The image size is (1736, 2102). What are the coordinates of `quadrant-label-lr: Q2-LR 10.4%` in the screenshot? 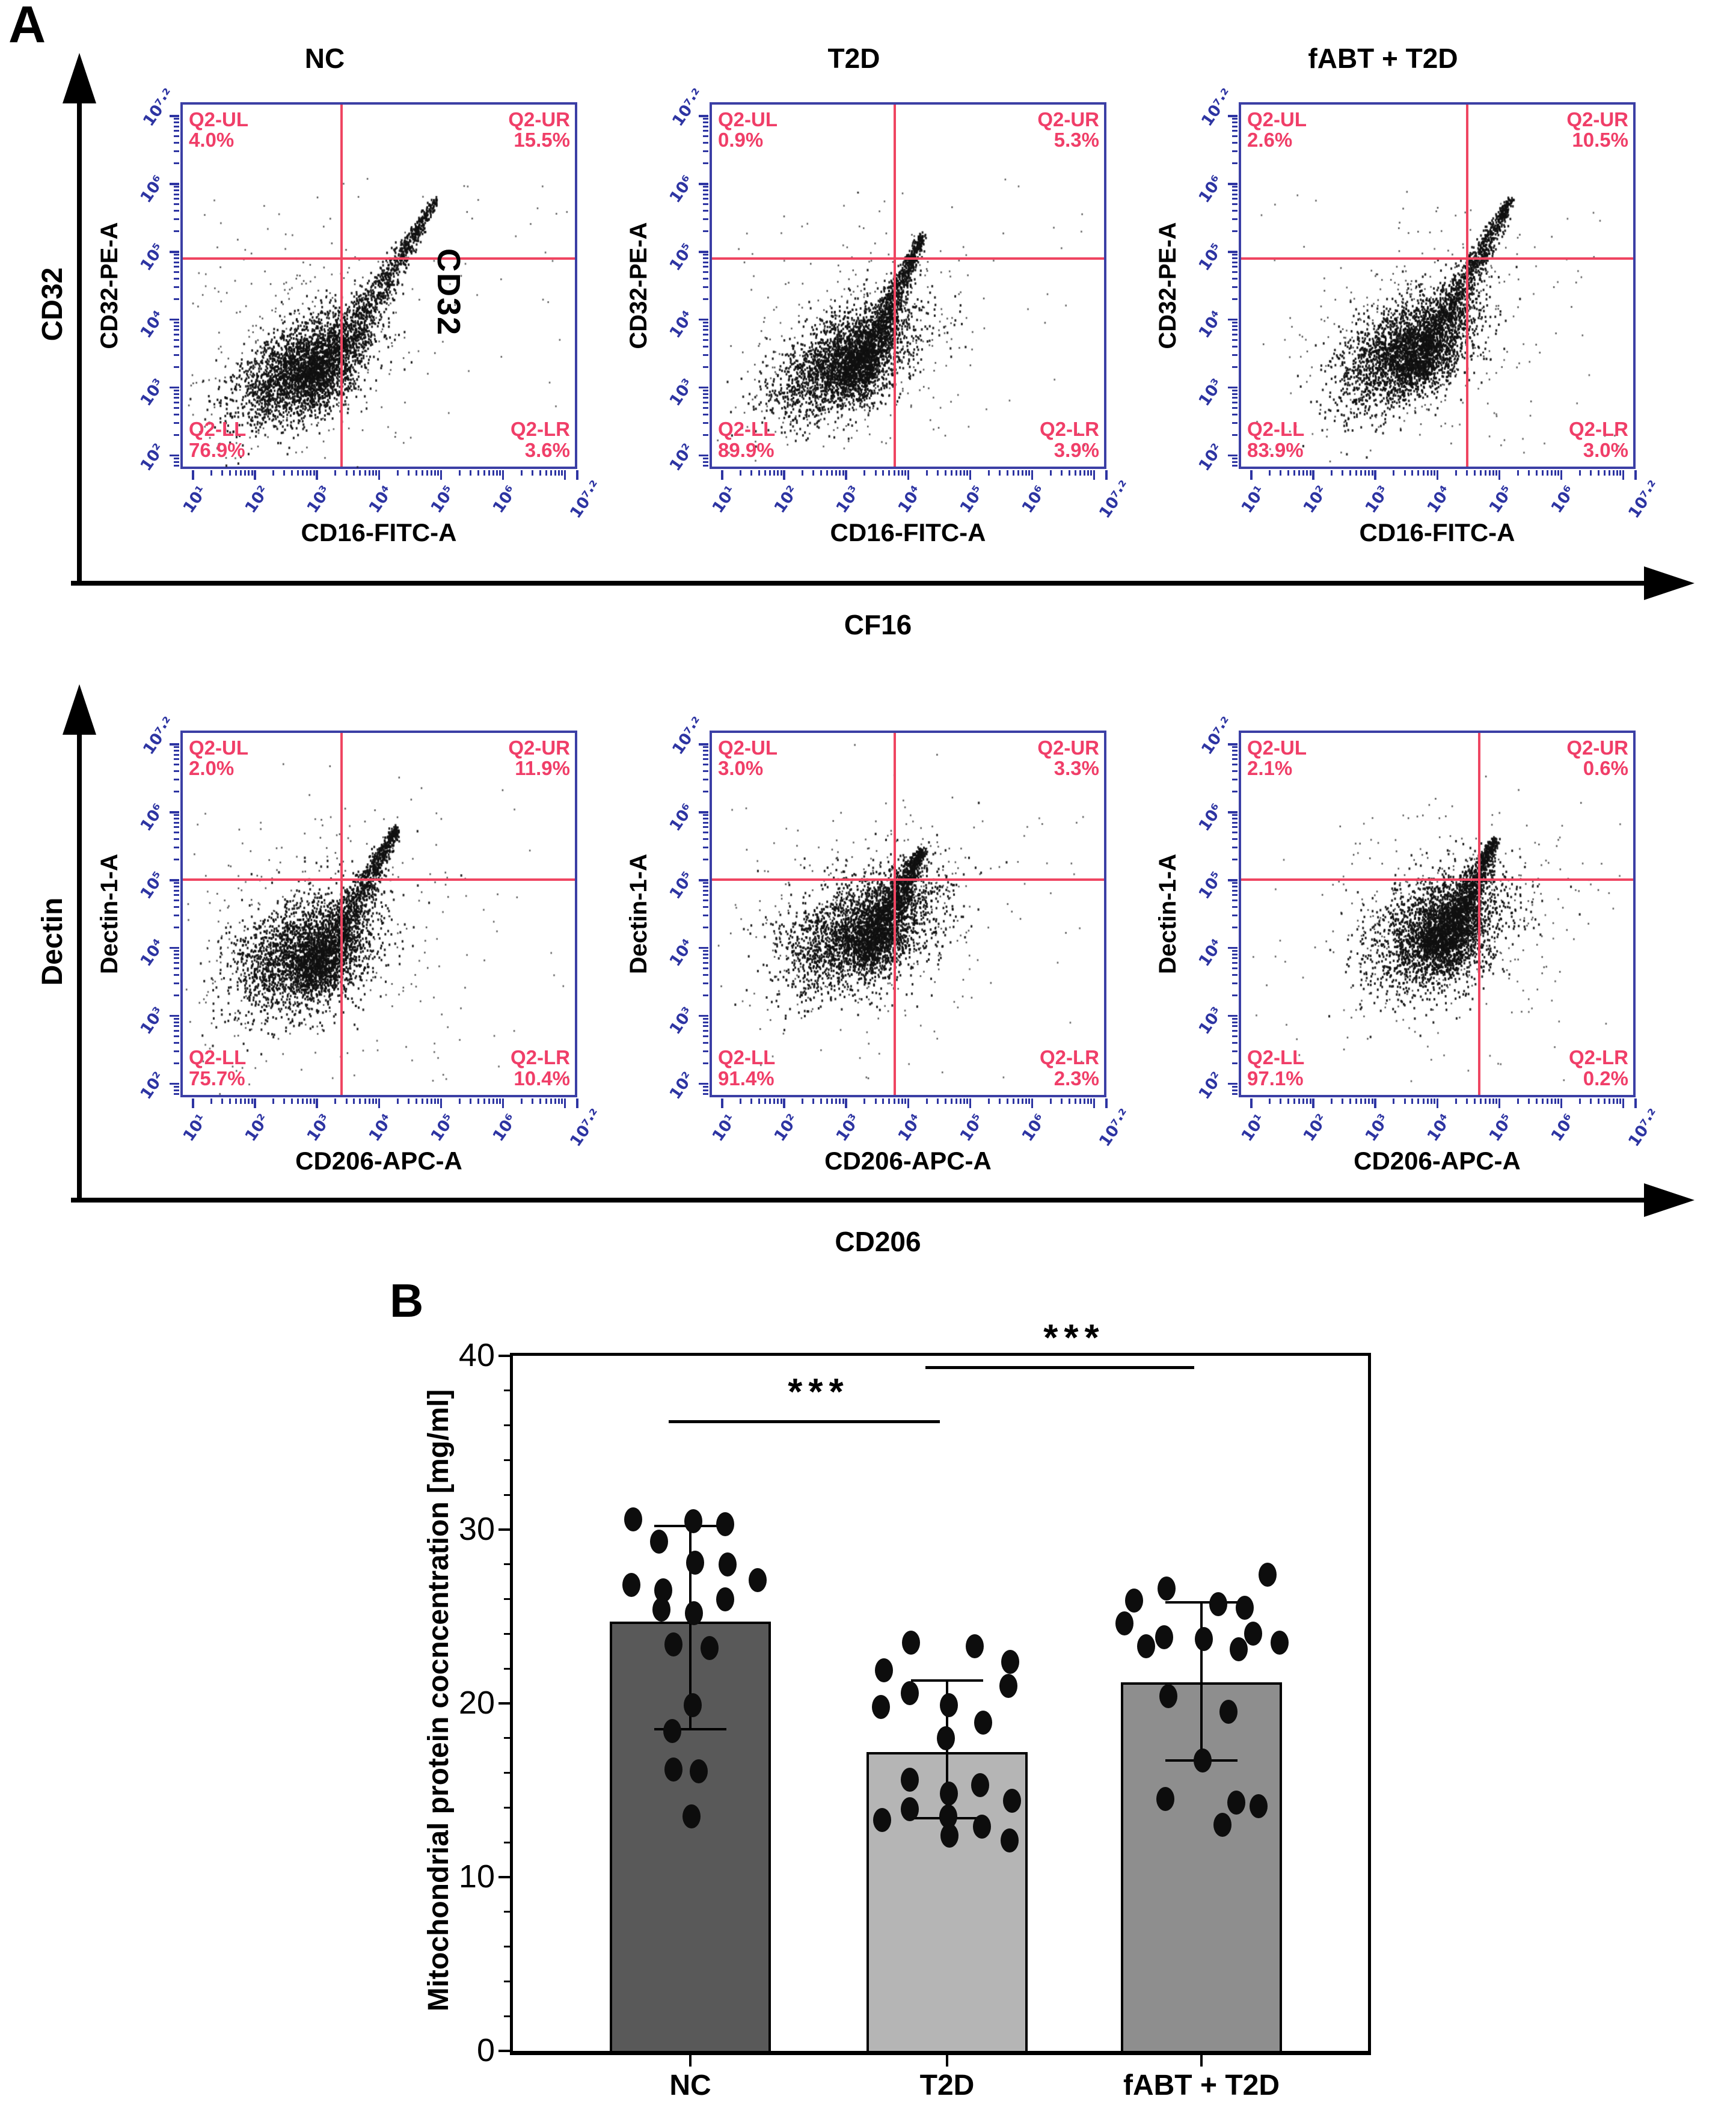 It's located at (540, 1068).